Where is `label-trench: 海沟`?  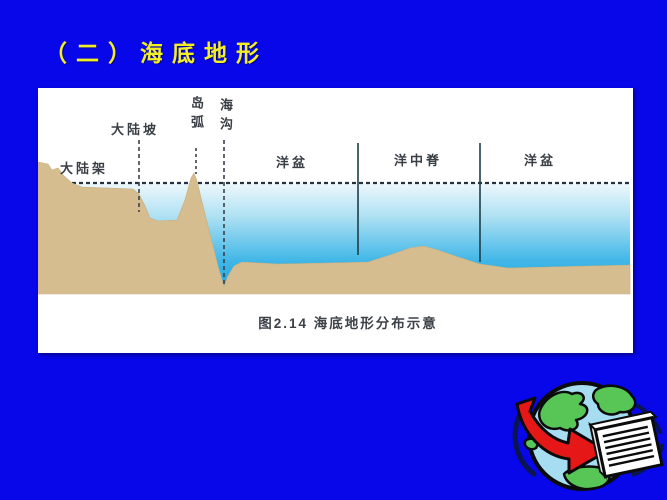 label-trench: 海沟 is located at coordinates (225, 117).